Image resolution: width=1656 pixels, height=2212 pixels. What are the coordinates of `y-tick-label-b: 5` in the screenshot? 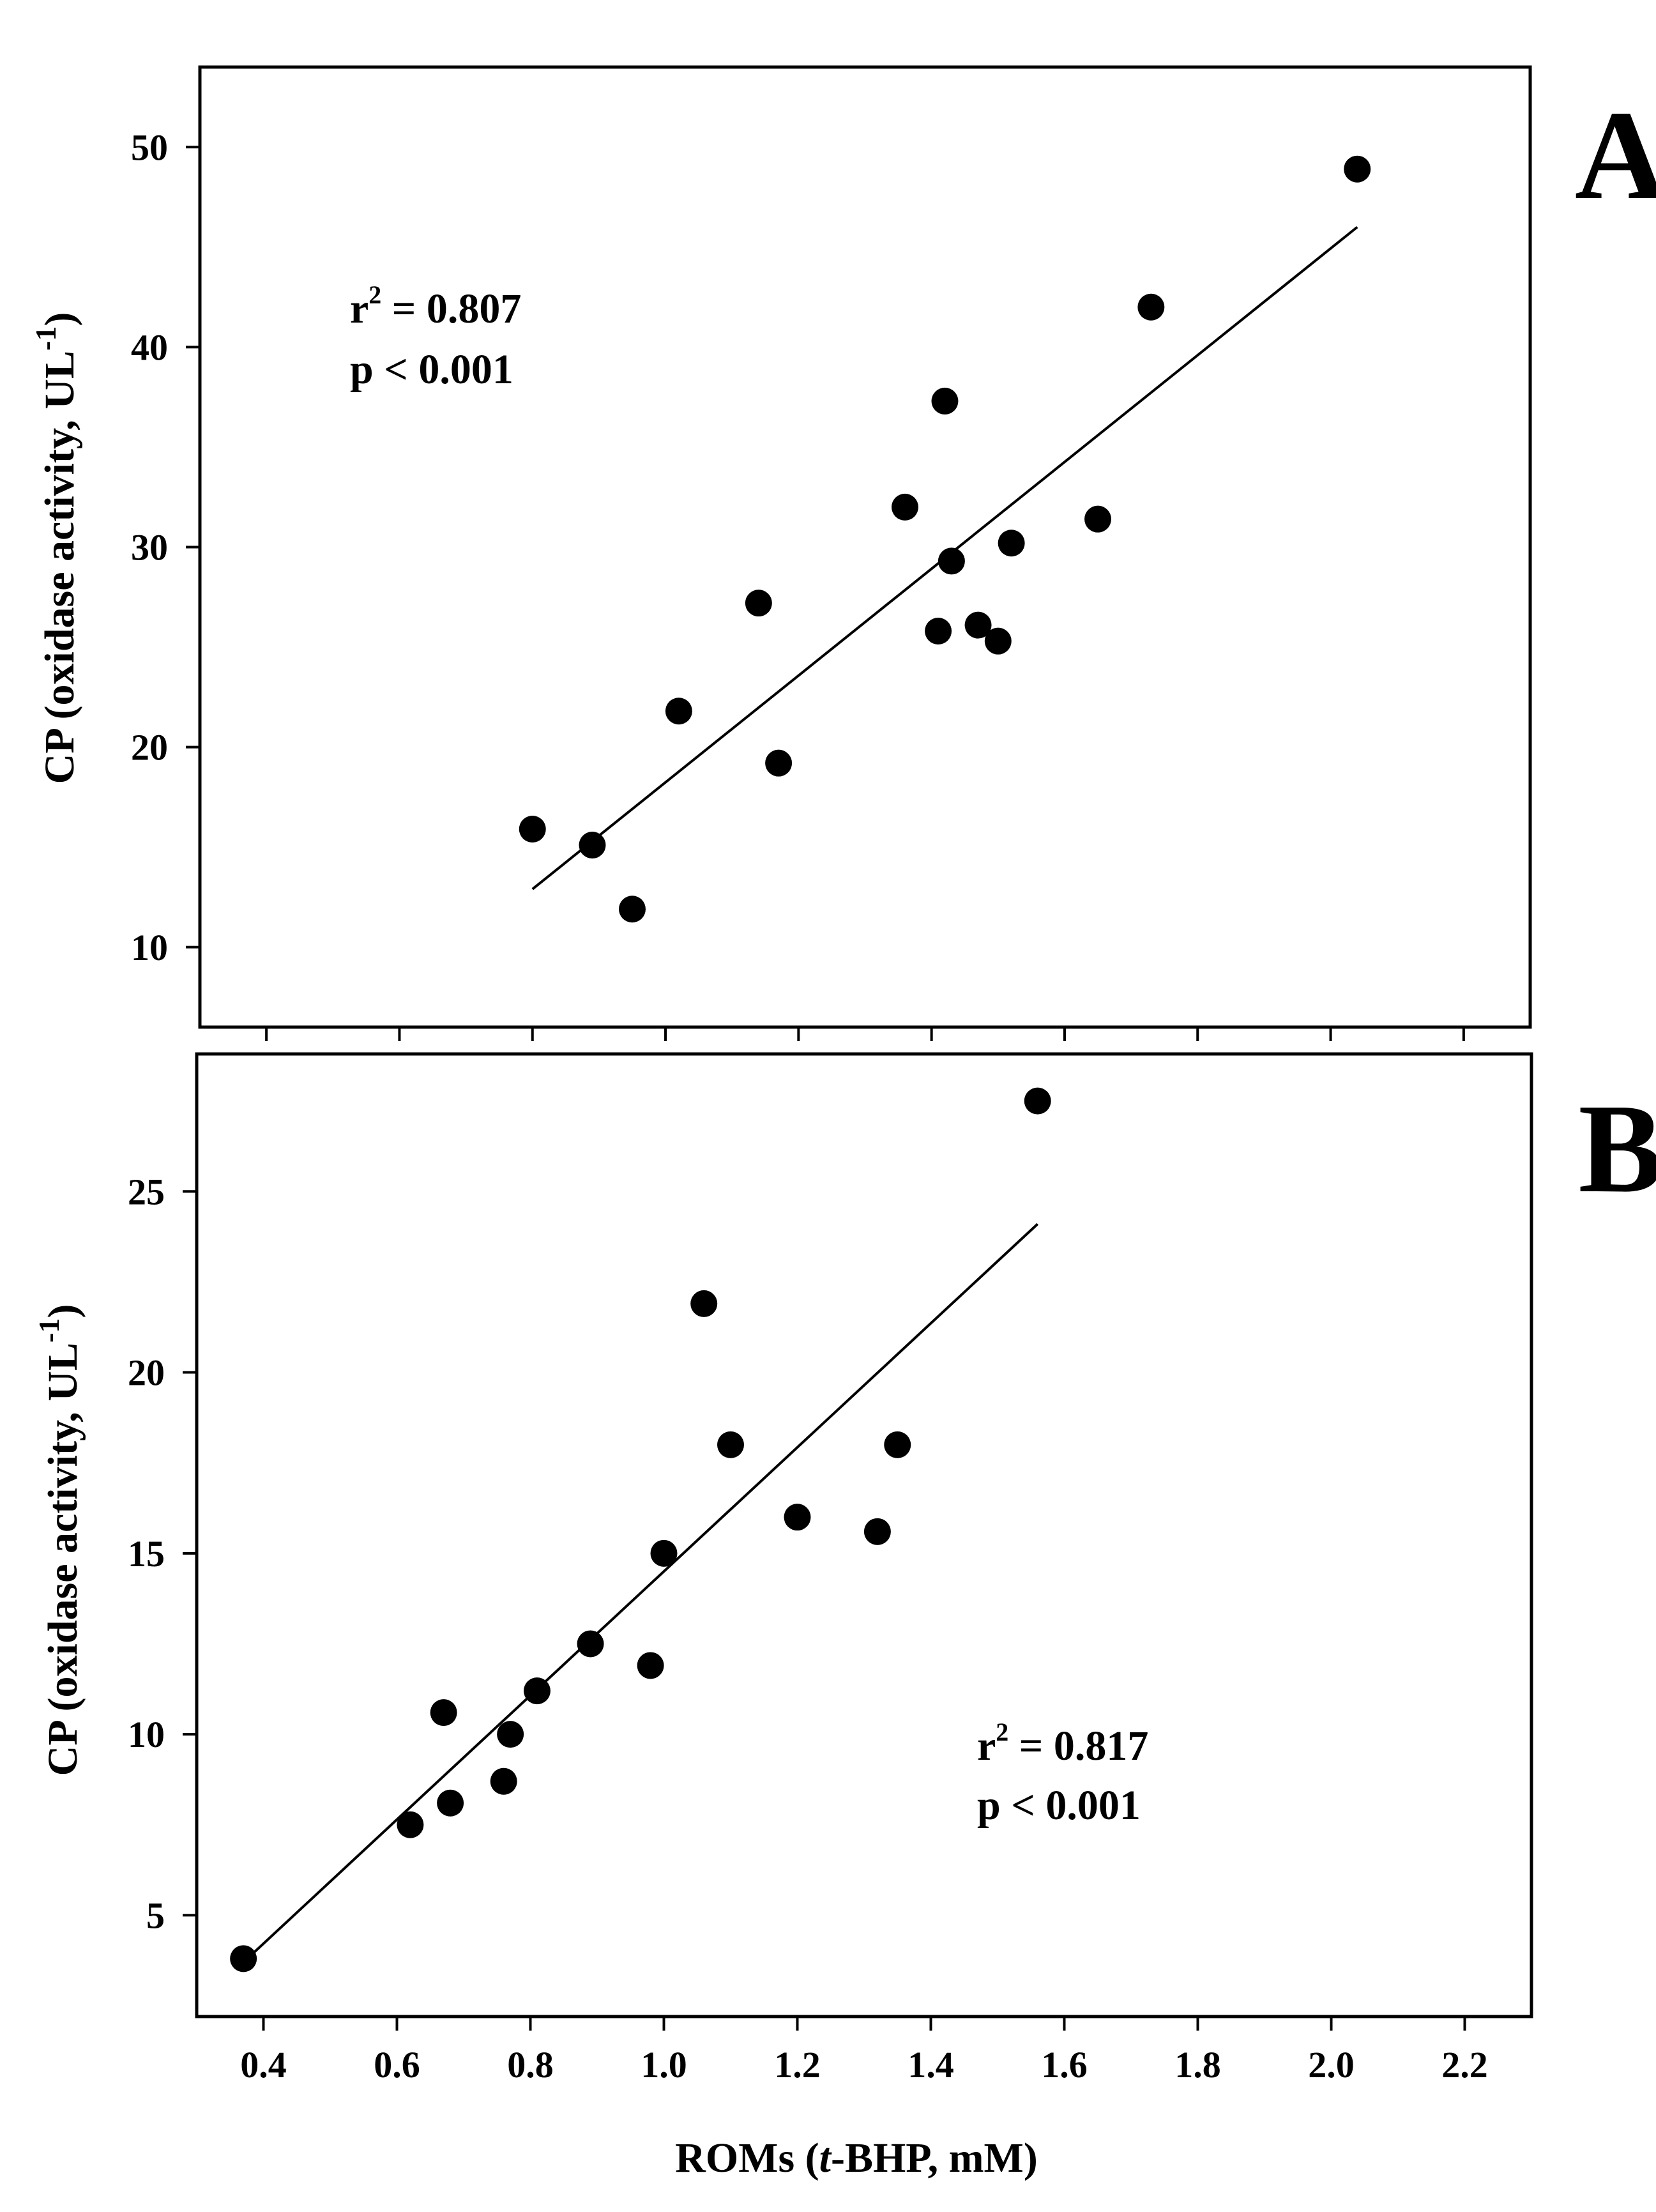 It's located at (155, 1916).